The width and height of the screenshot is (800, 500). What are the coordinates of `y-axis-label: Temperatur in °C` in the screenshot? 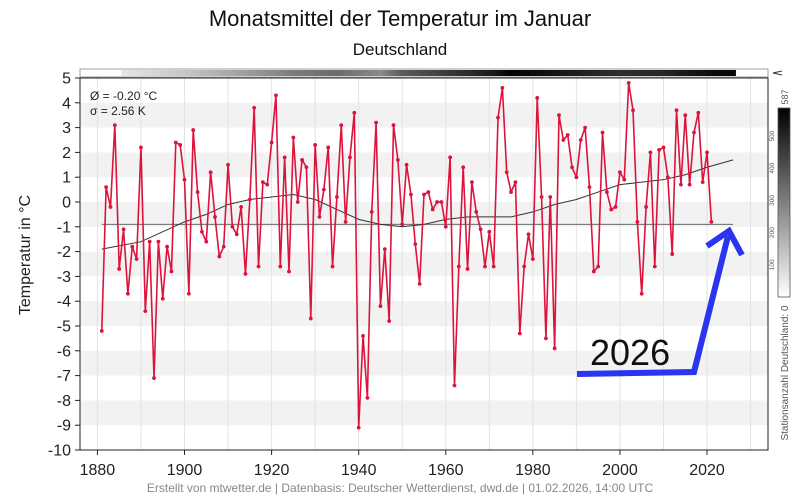 It's located at (25, 255).